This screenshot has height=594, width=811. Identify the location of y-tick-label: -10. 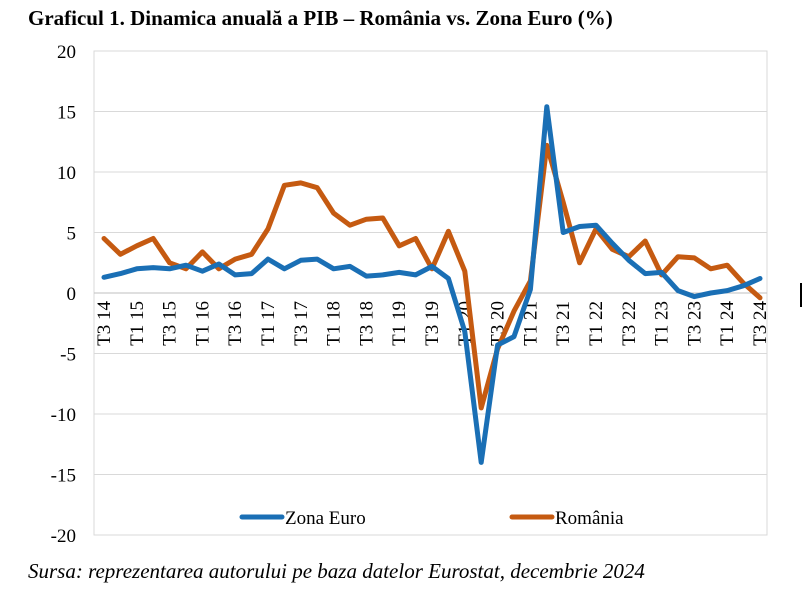
(63, 415).